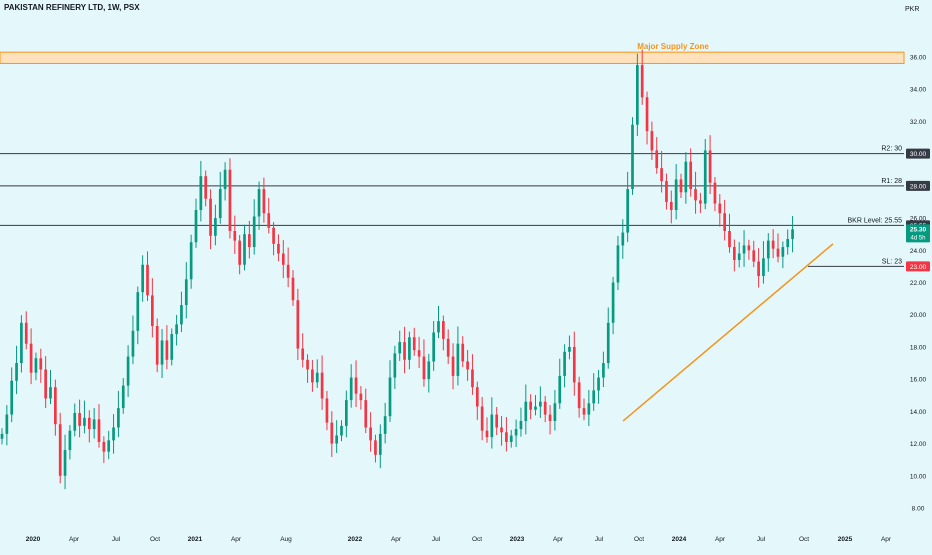 This screenshot has height=555, width=932. I want to click on y-tick-label: 36.00, so click(918, 58).